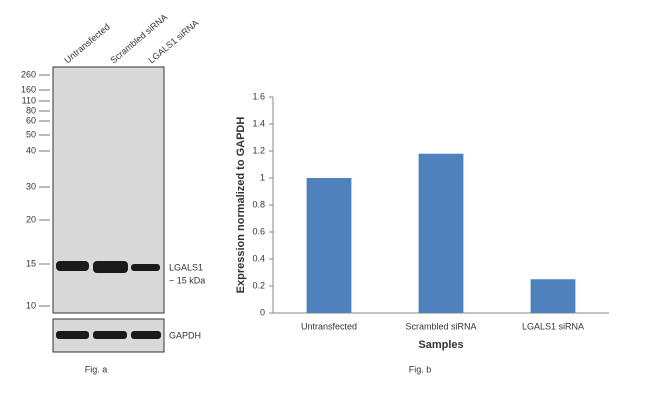 Image resolution: width=650 pixels, height=419 pixels. What do you see at coordinates (258, 231) in the screenshot?
I see `y-tick-label: 0.6` at bounding box center [258, 231].